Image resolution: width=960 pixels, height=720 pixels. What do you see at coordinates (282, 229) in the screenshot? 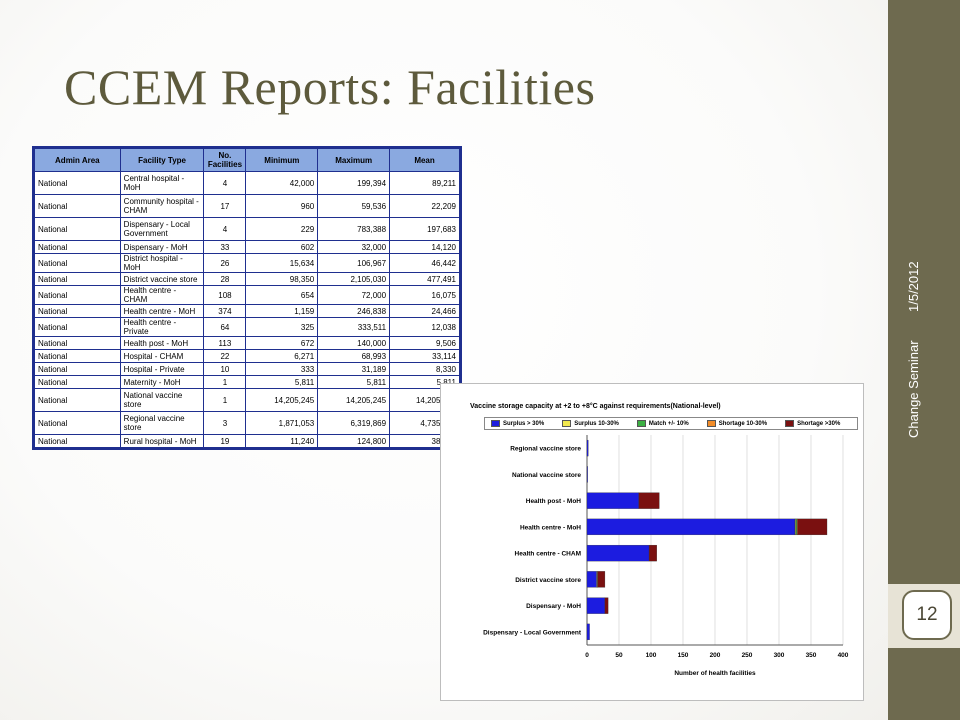
I see `cell-minimum: 229` at bounding box center [282, 229].